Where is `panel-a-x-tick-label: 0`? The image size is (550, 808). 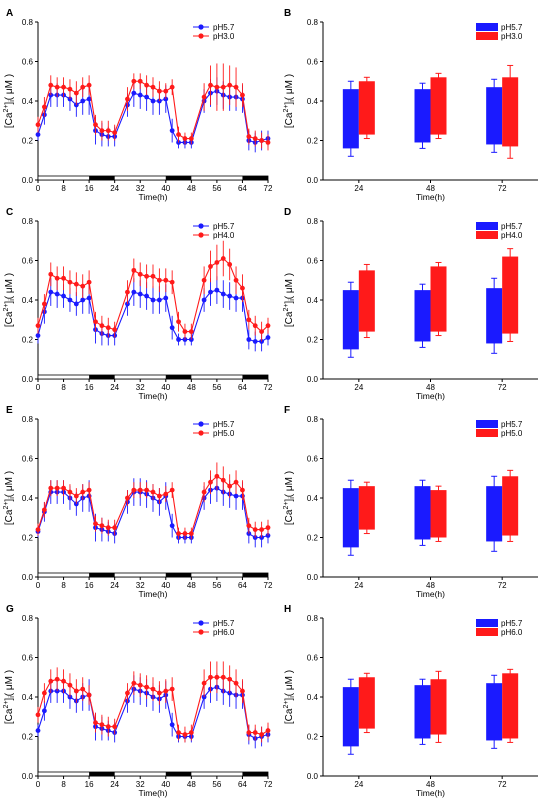 panel-a-x-tick-label: 0 is located at coordinates (38, 188).